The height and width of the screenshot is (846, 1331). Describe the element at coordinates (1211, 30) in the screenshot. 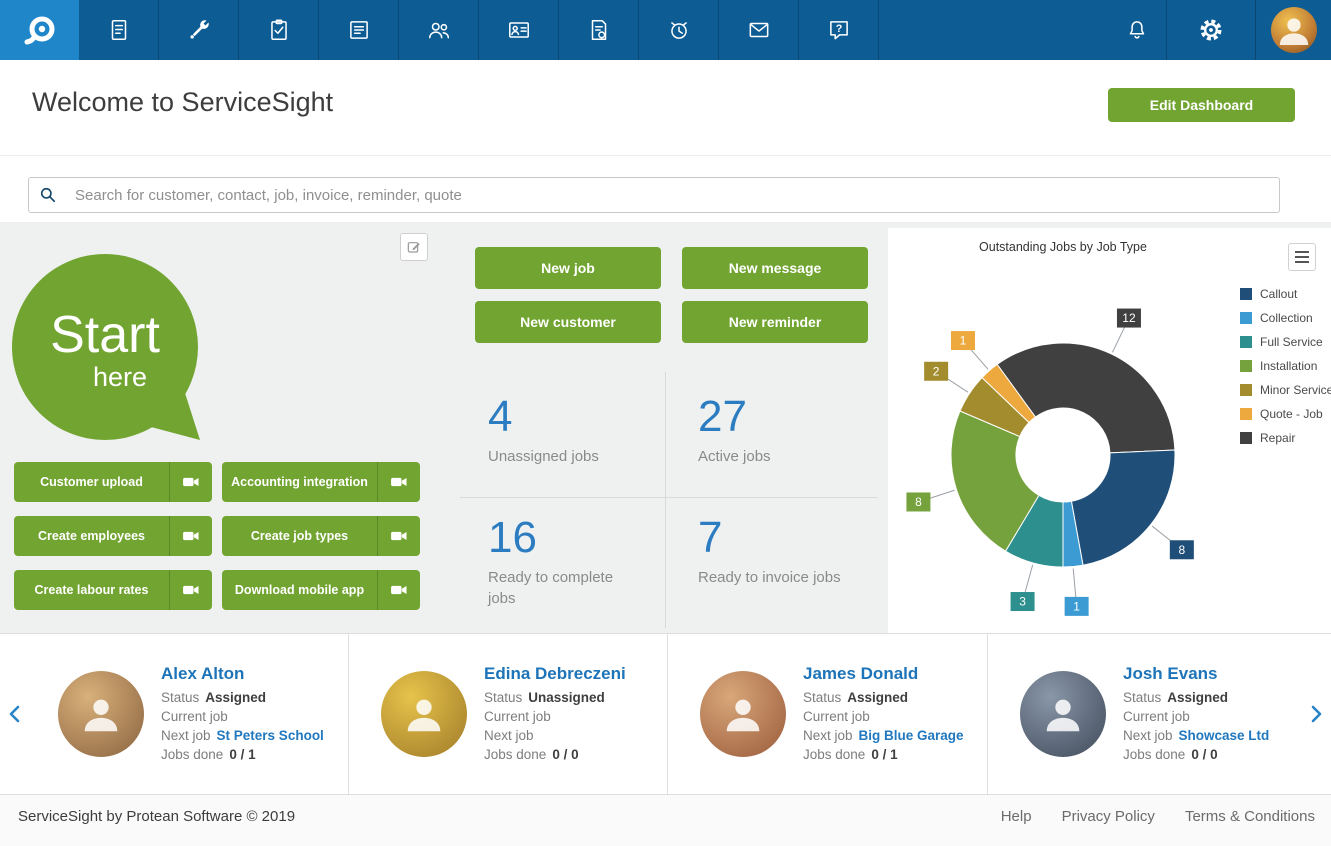

I see `settings-button` at that location.